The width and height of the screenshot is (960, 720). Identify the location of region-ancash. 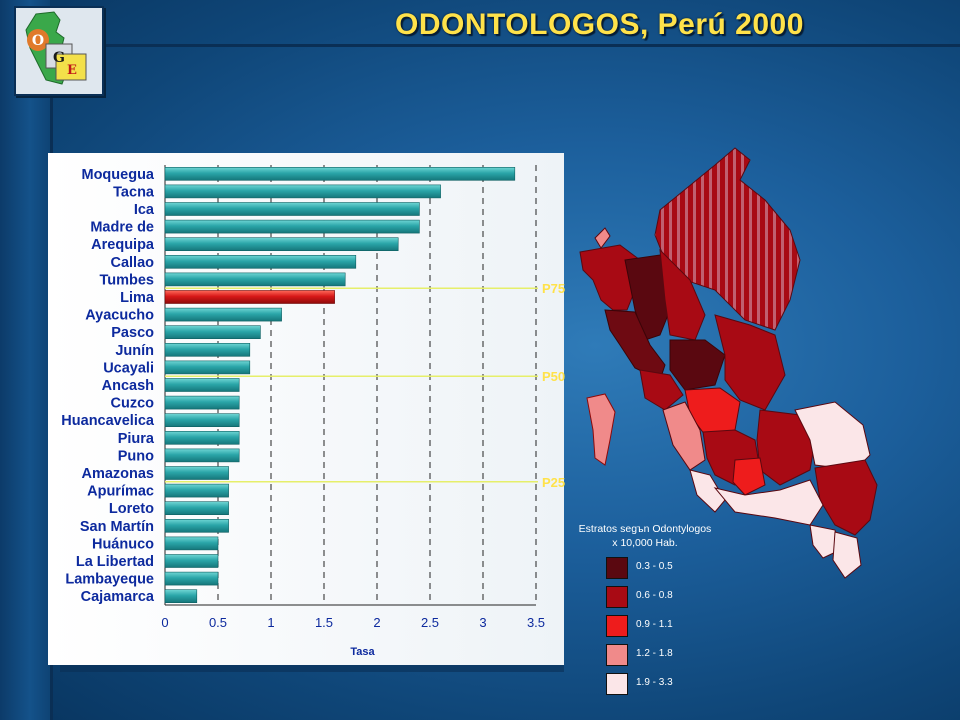
(661, 390).